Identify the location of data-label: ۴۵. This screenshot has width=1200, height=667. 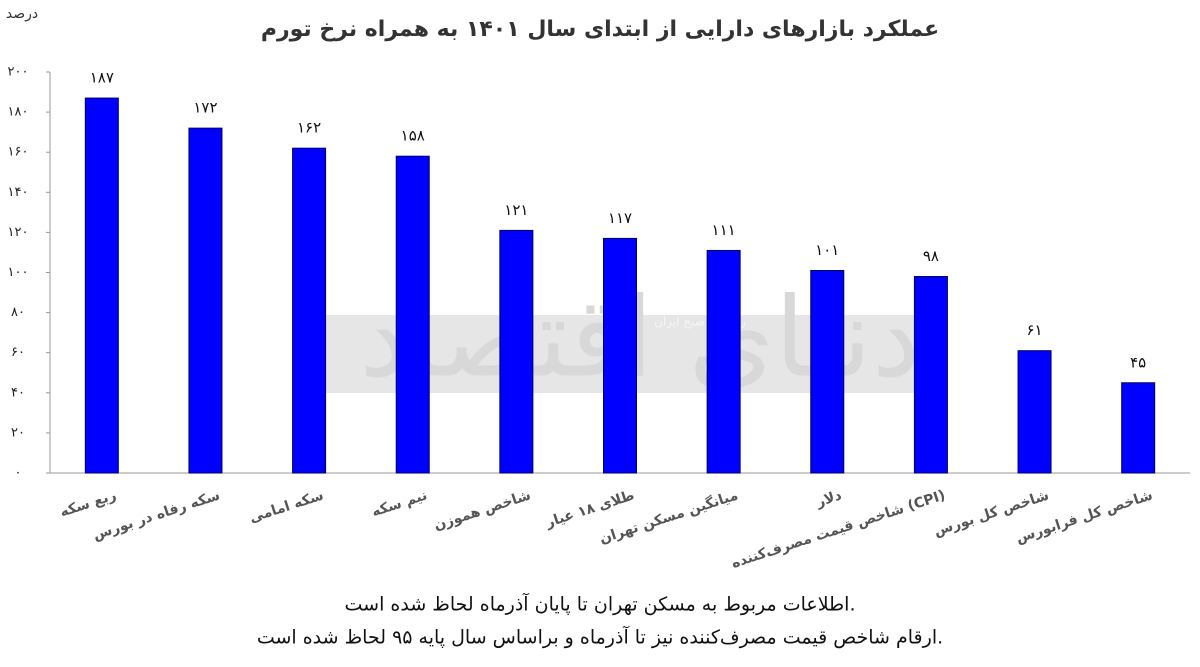
(1138, 362).